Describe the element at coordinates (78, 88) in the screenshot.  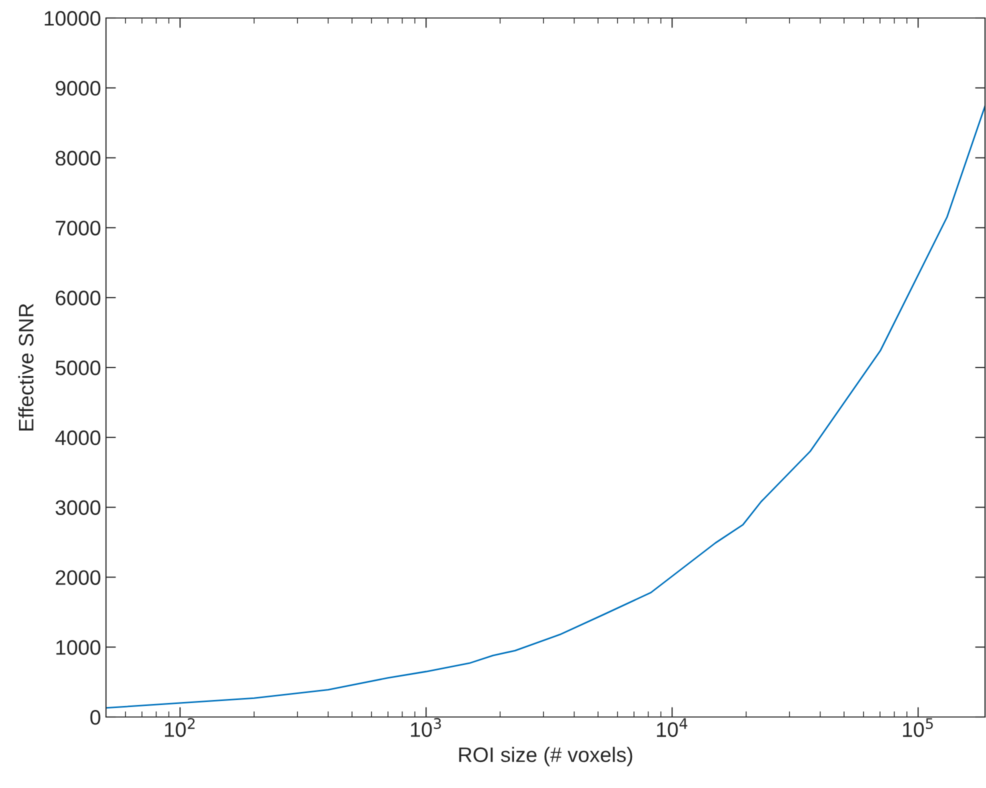
I see `y-tick-label: 9000` at that location.